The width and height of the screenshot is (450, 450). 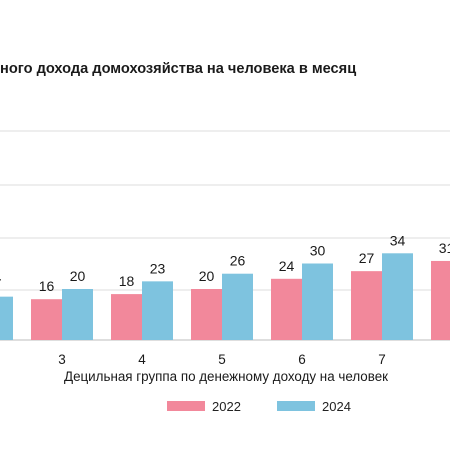 What do you see at coordinates (142, 359) in the screenshot?
I see `x-tick-label: 4` at bounding box center [142, 359].